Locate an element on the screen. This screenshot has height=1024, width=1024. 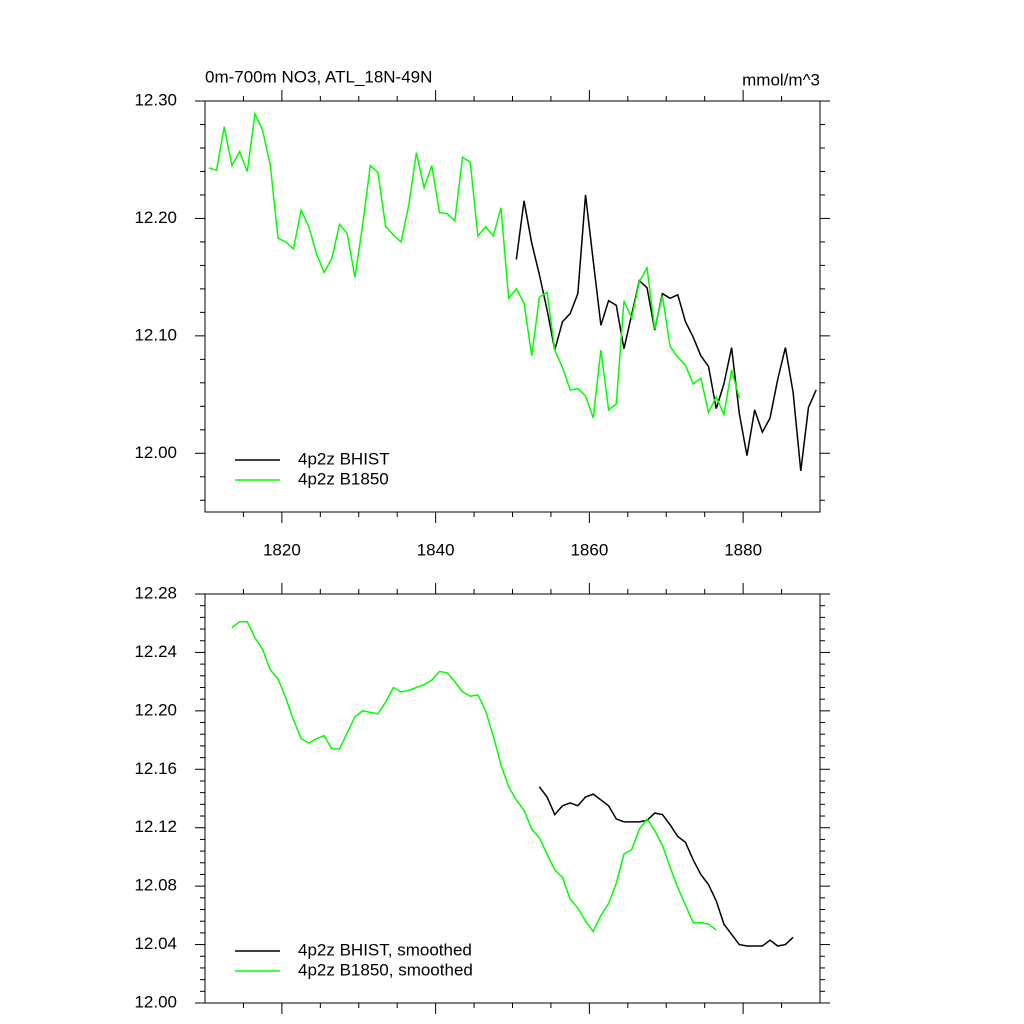
x-tick-label: 1860 is located at coordinates (589, 549).